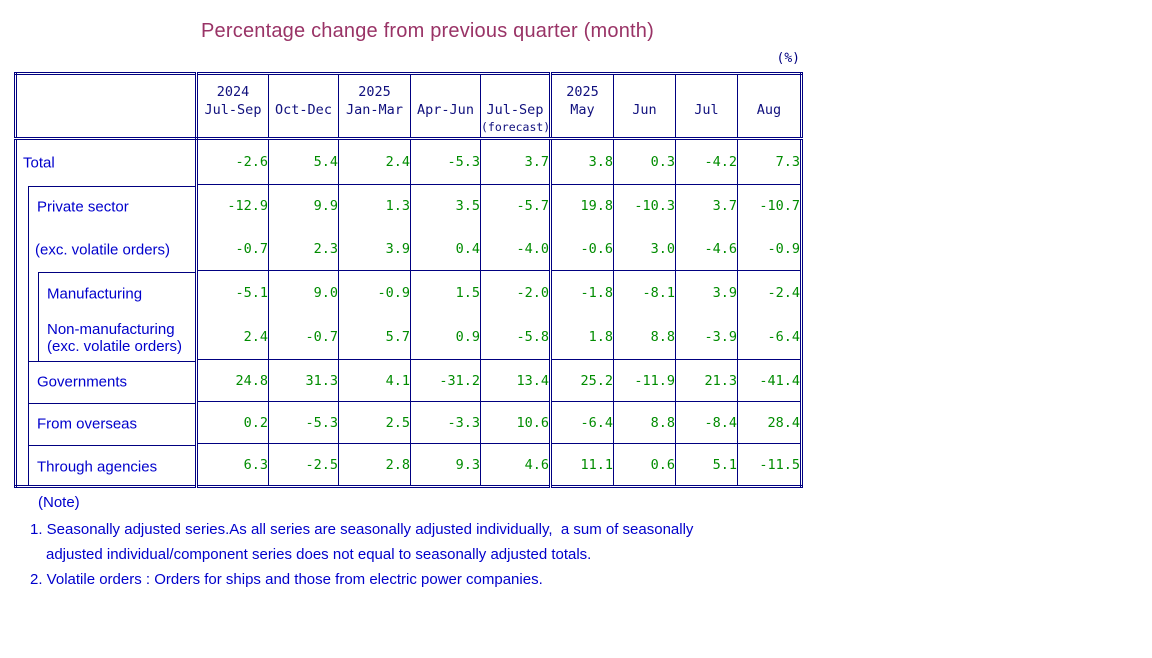  I want to click on value-cell: -5.1, so click(232, 293).